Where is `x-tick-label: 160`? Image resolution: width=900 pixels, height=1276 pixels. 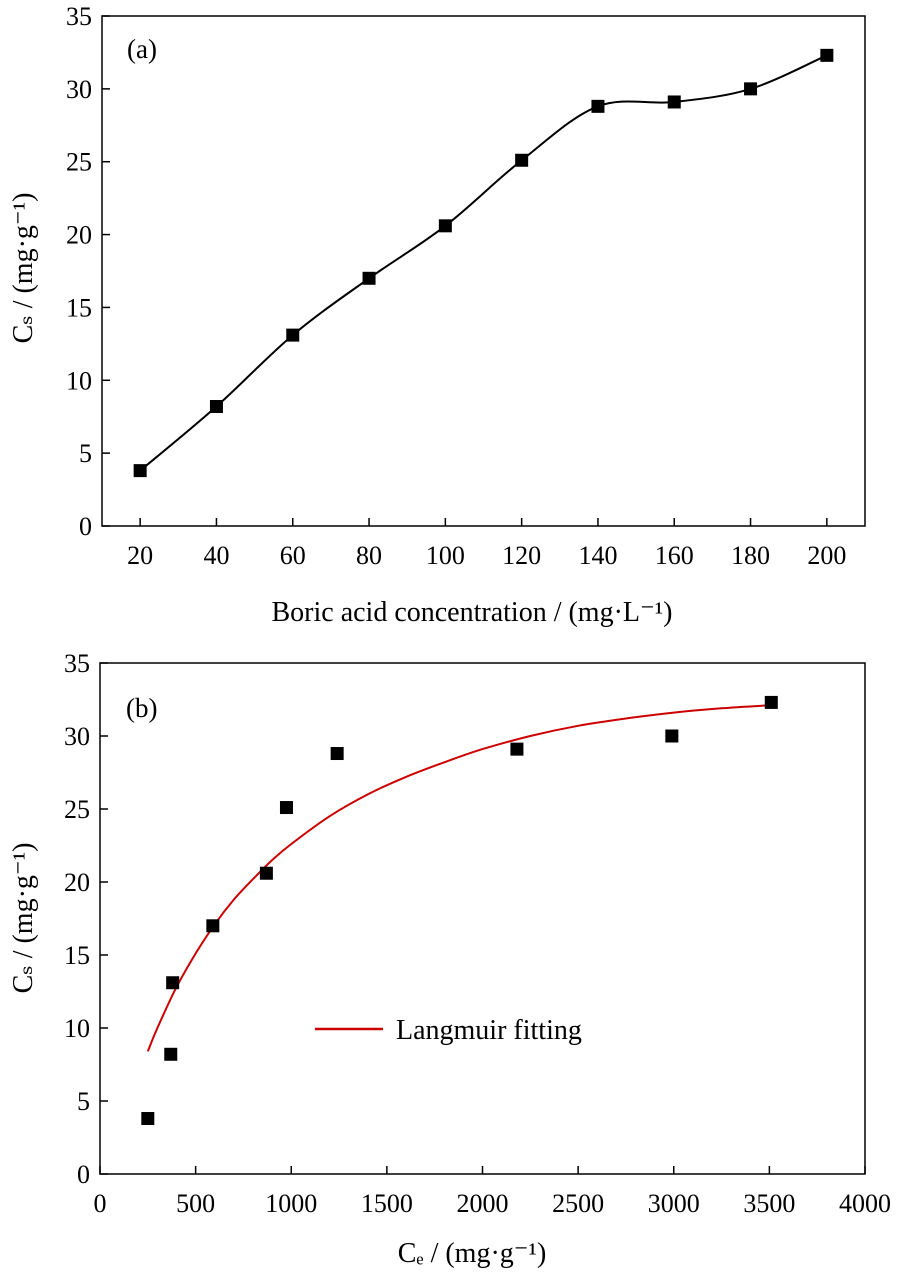
x-tick-label: 160 is located at coordinates (674, 555).